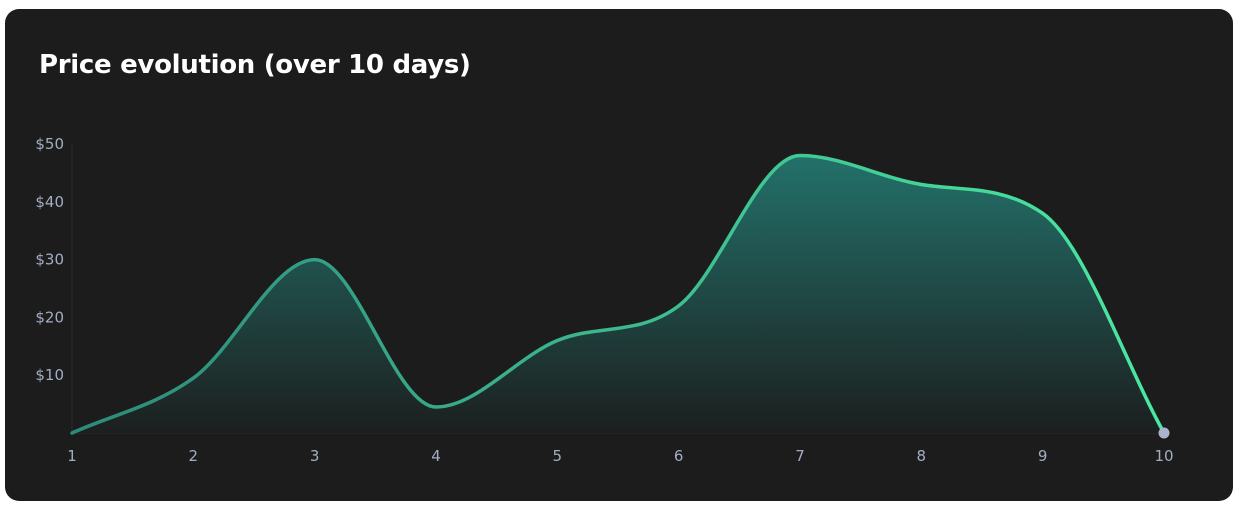 This screenshot has width=1240, height=511. I want to click on x-tick-label: 1, so click(72, 456).